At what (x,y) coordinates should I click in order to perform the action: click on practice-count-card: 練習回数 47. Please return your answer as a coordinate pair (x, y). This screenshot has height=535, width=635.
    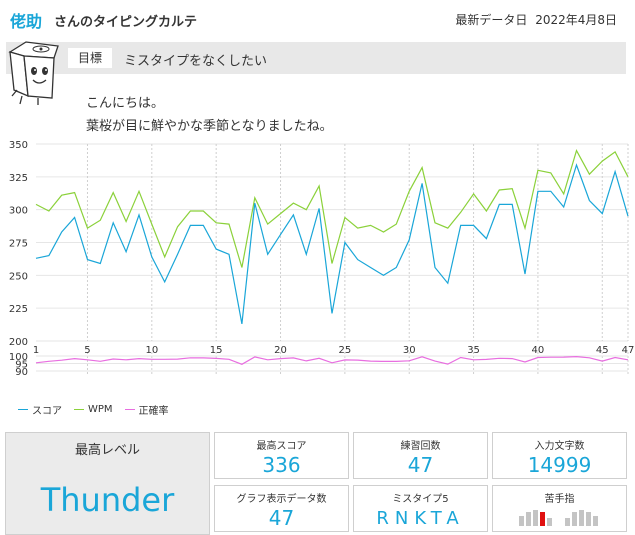
    Looking at the image, I should click on (420, 455).